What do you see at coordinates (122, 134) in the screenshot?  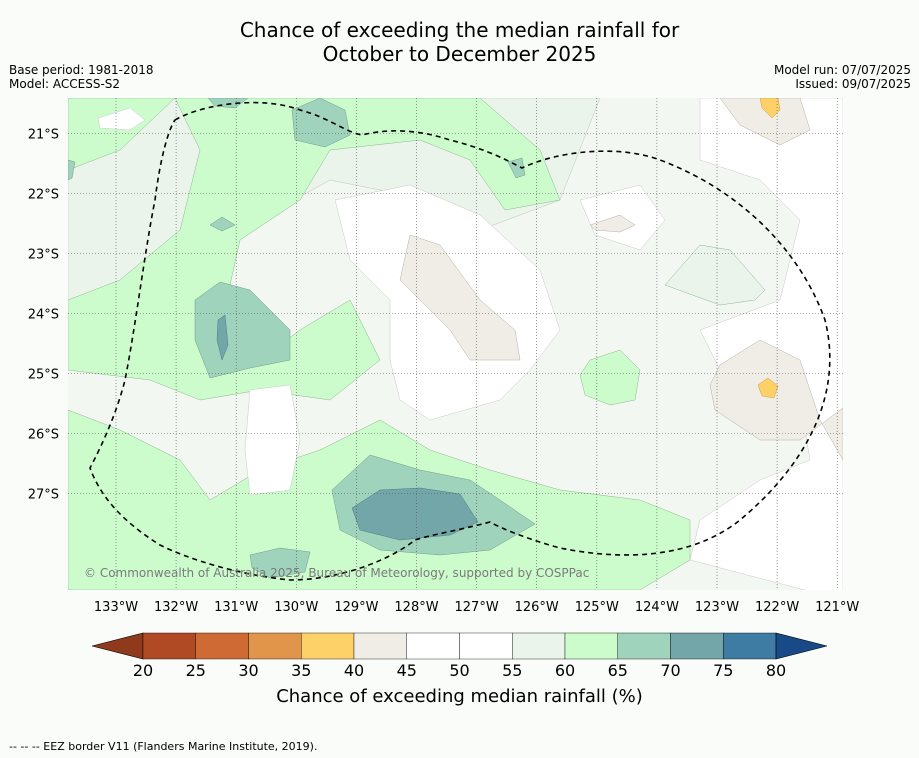 I see `contour-60-65-nw-corner` at bounding box center [122, 134].